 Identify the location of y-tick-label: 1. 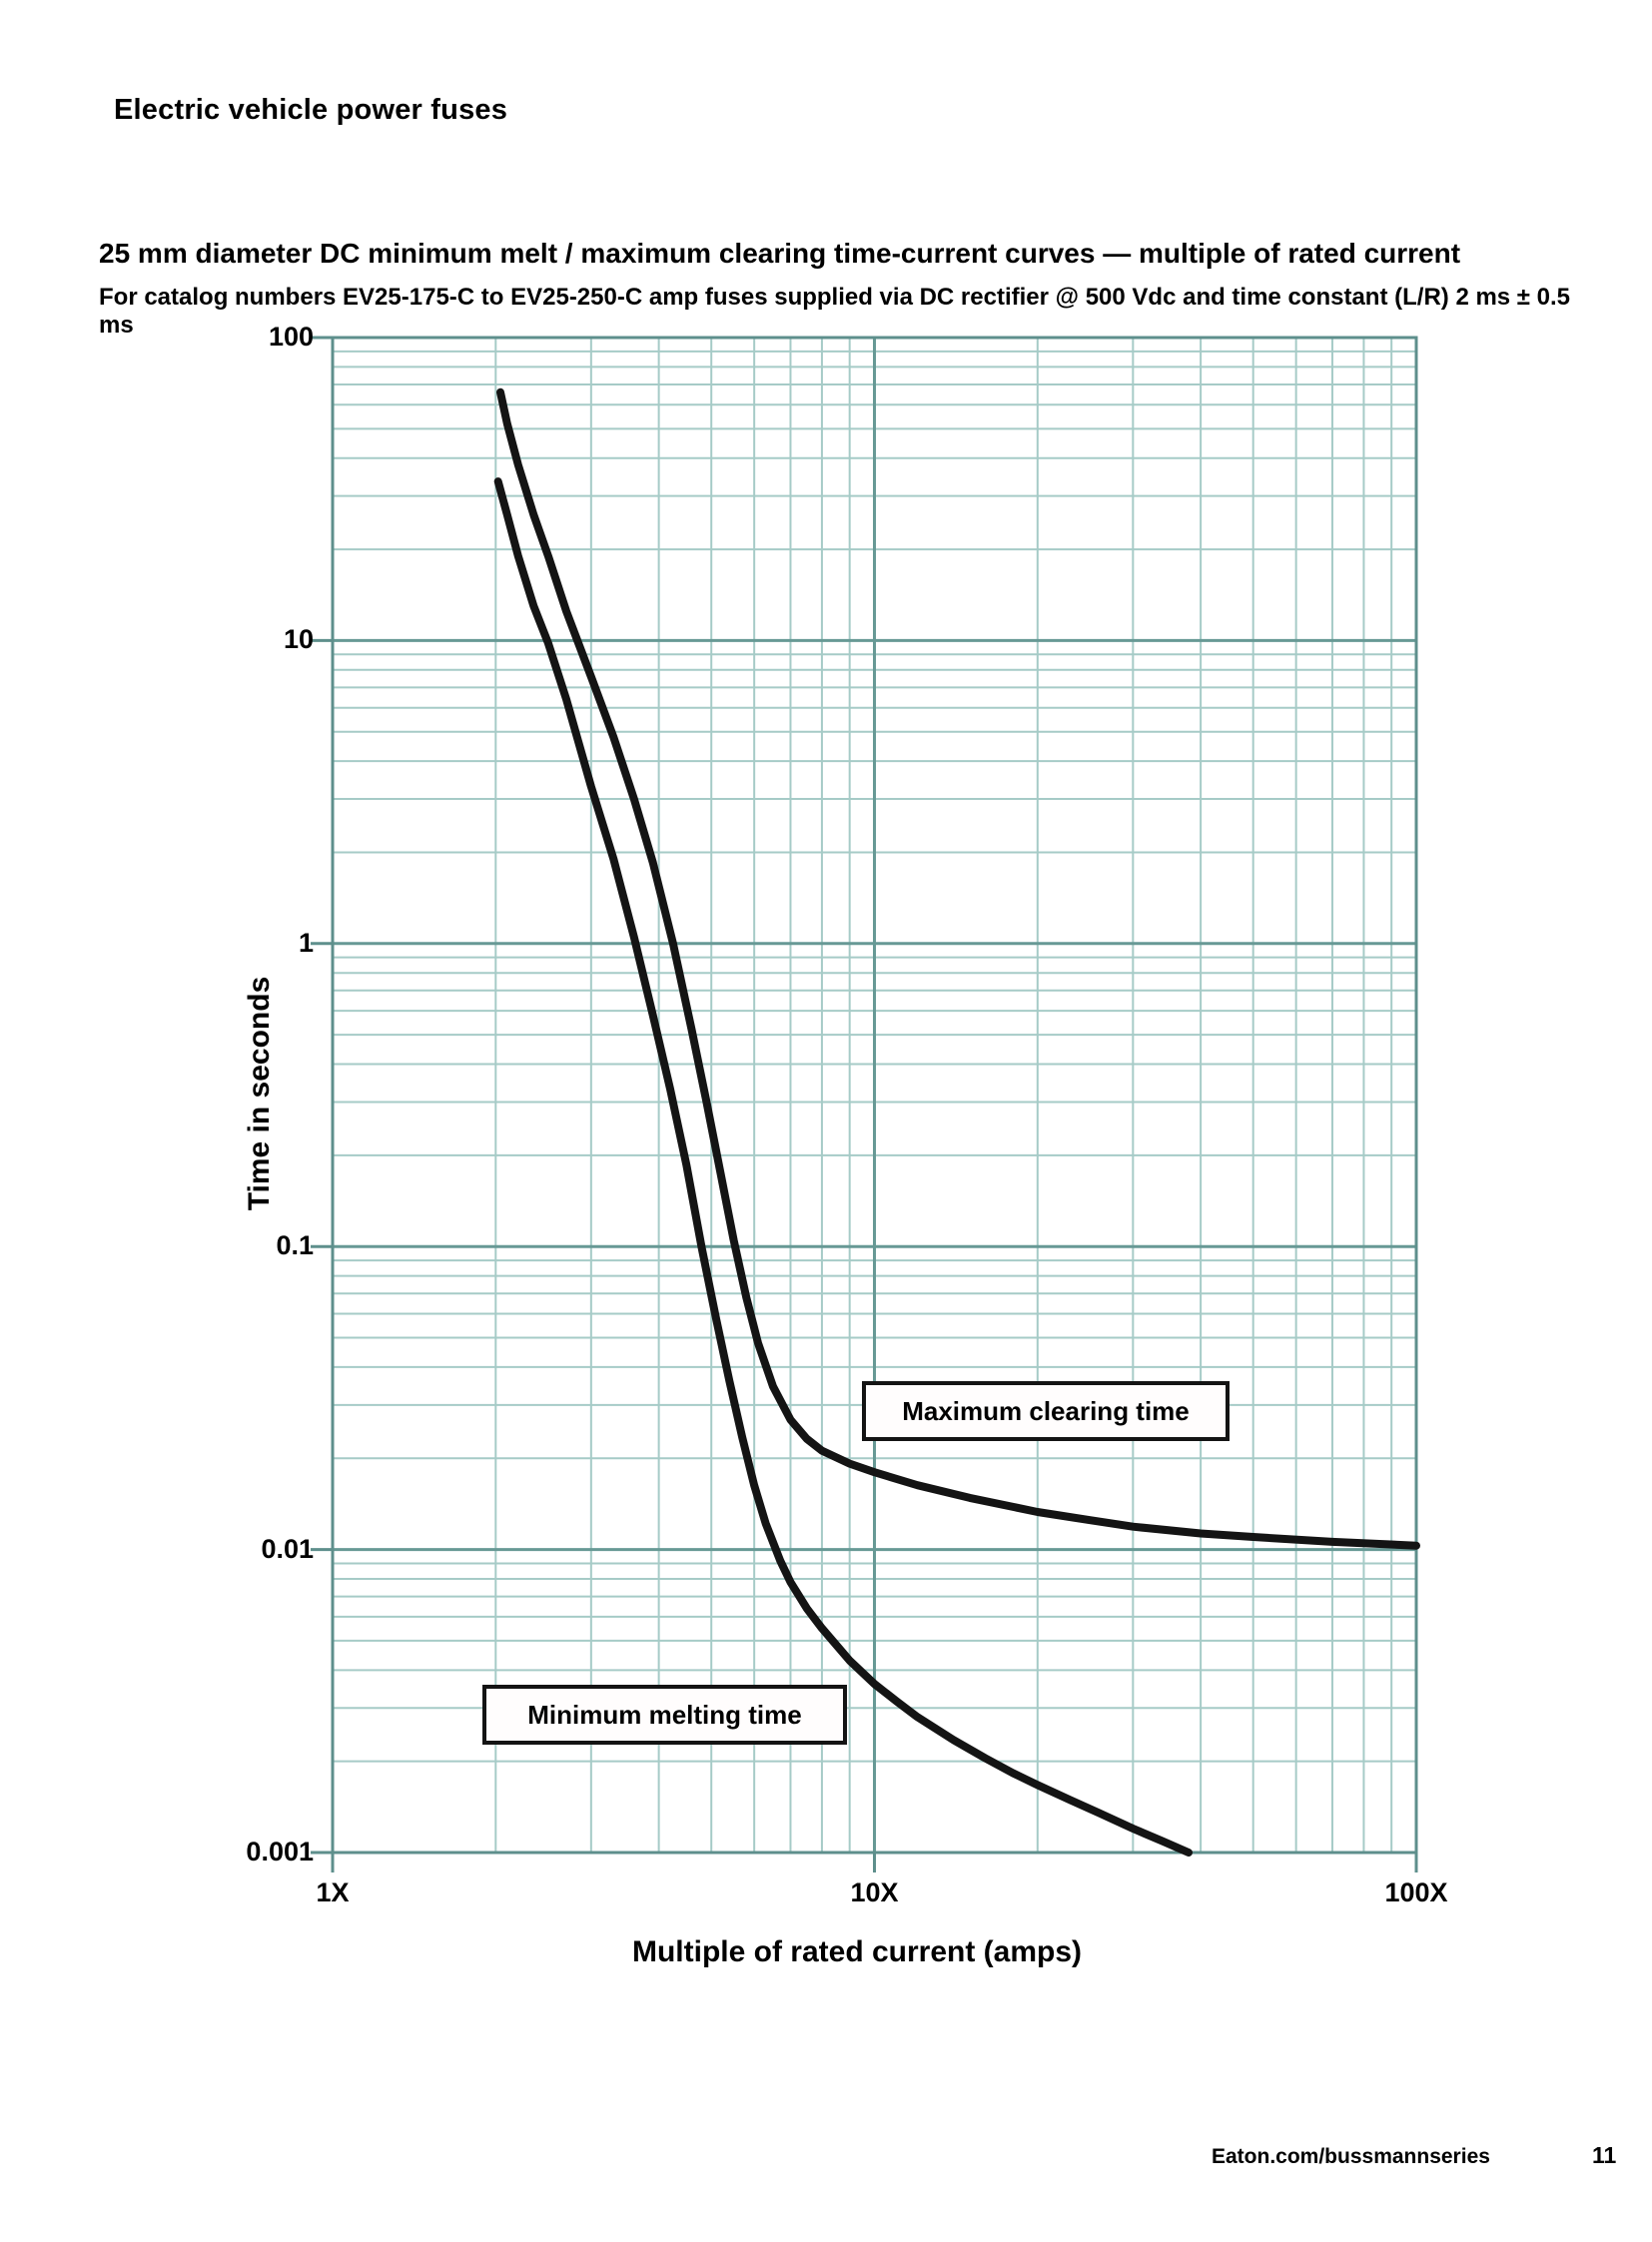
(306, 942).